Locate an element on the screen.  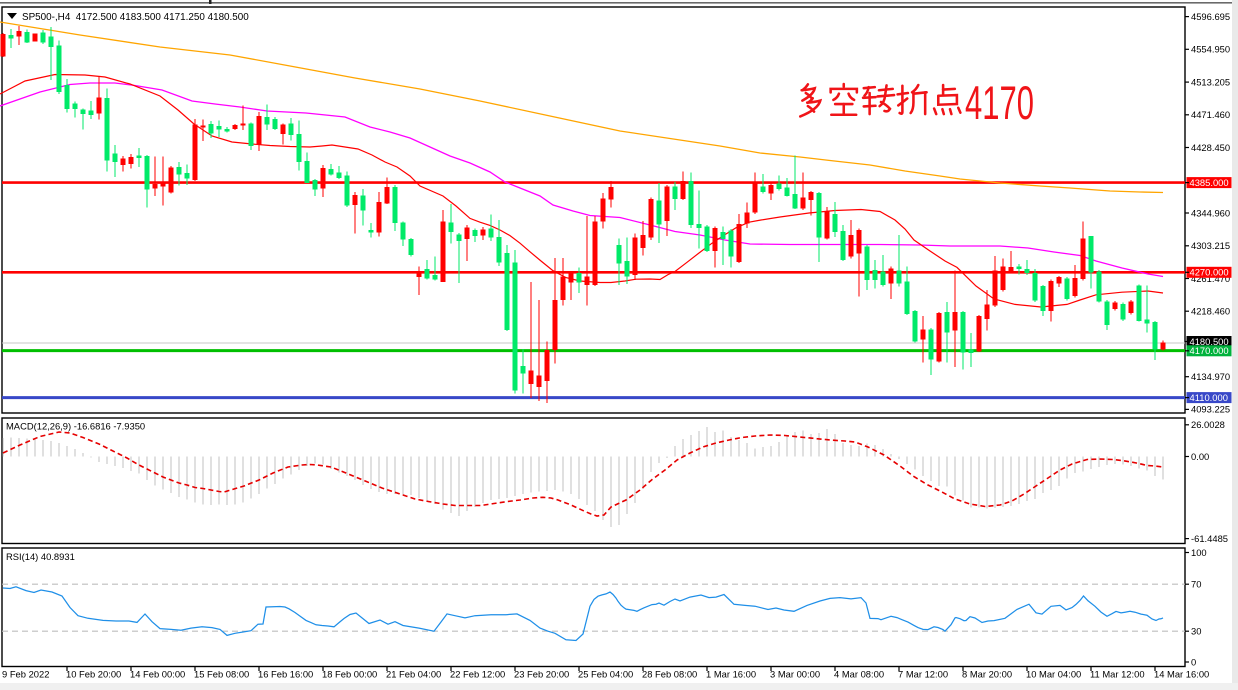
svg-text: 4218.460 is located at coordinates (1210, 311).